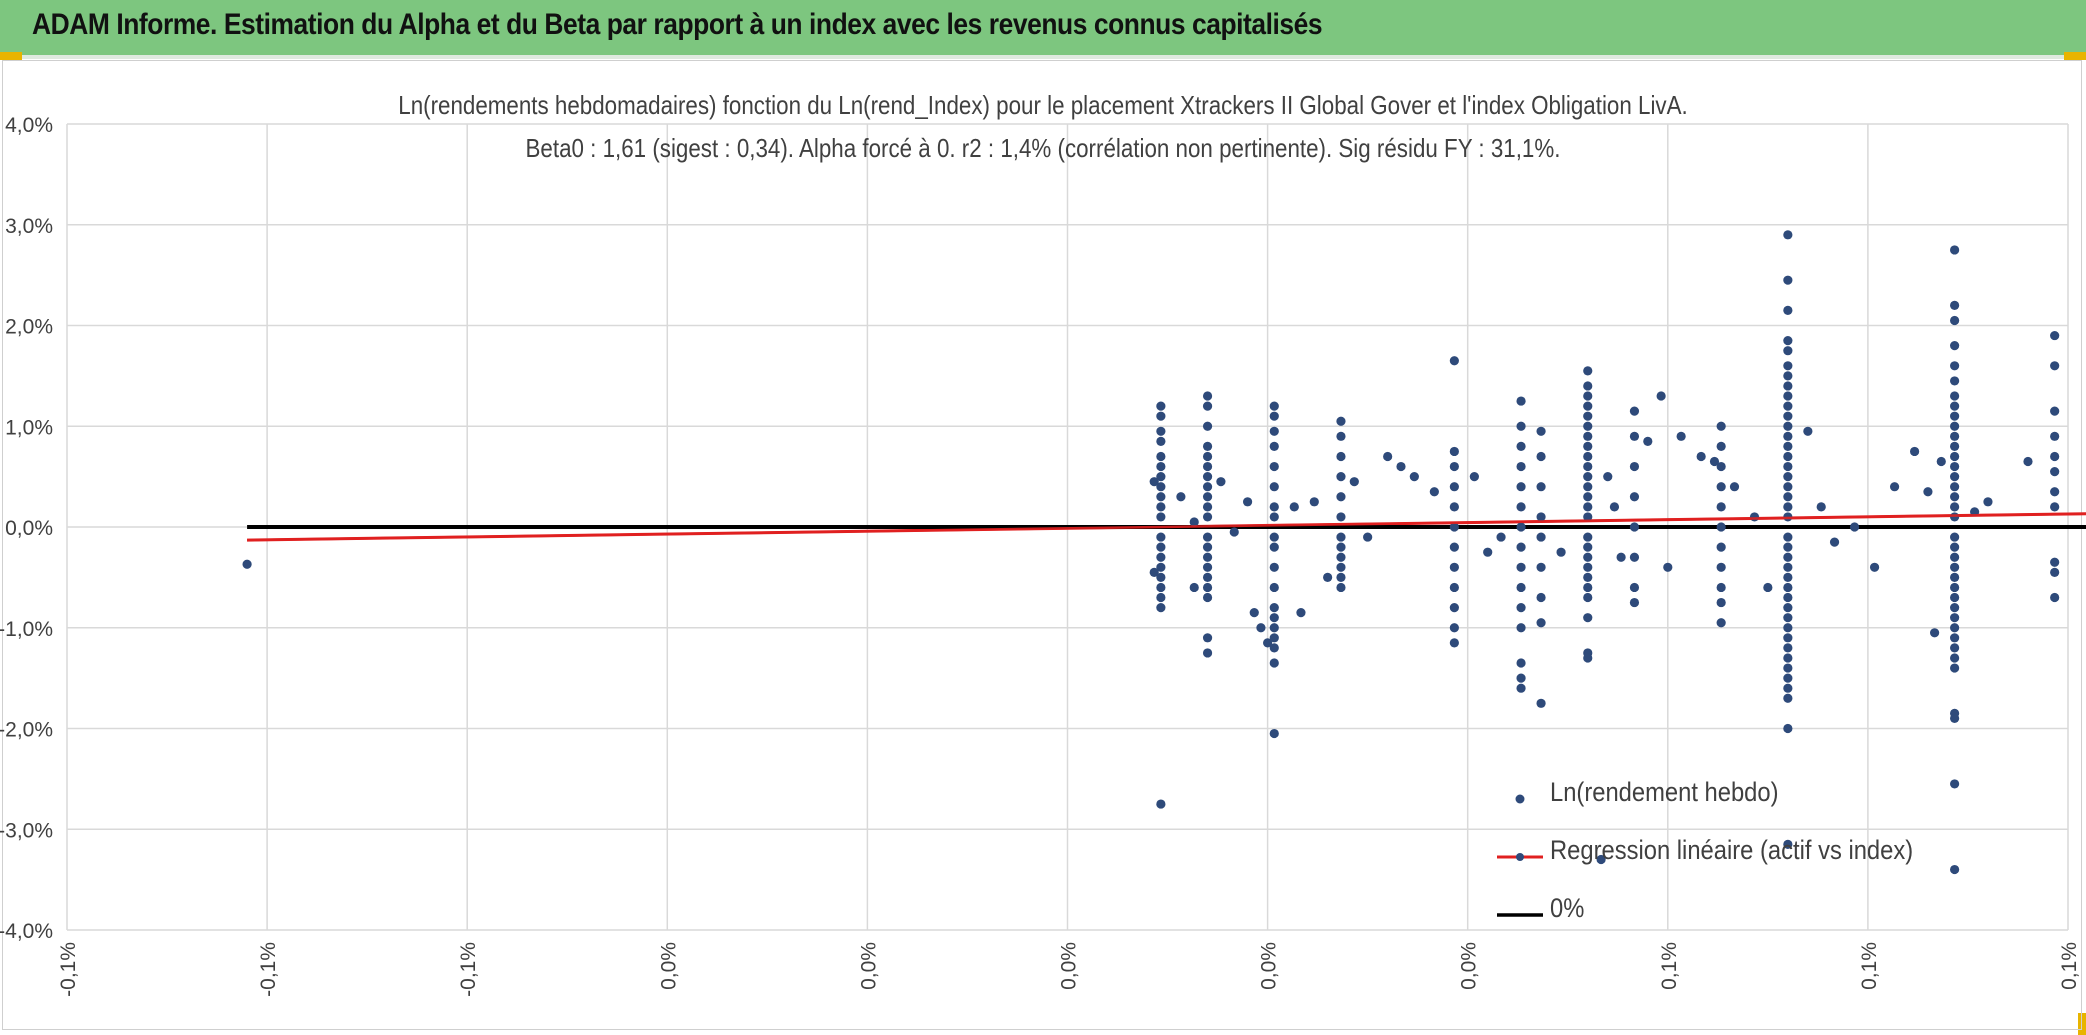 Image resolution: width=2086 pixels, height=1035 pixels. I want to click on corner-accent-bottom-right, so click(2082, 1024).